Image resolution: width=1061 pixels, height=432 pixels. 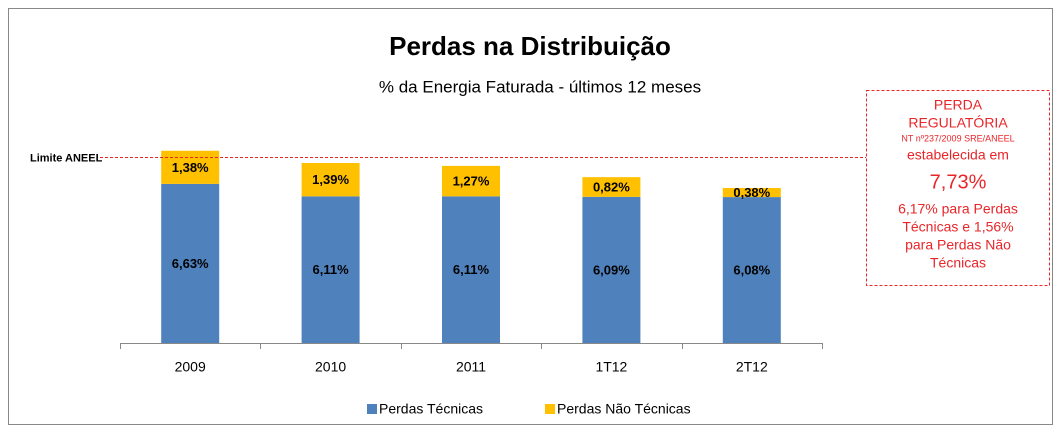 What do you see at coordinates (958, 245) in the screenshot?
I see `annotation-text: para Perdas Não` at bounding box center [958, 245].